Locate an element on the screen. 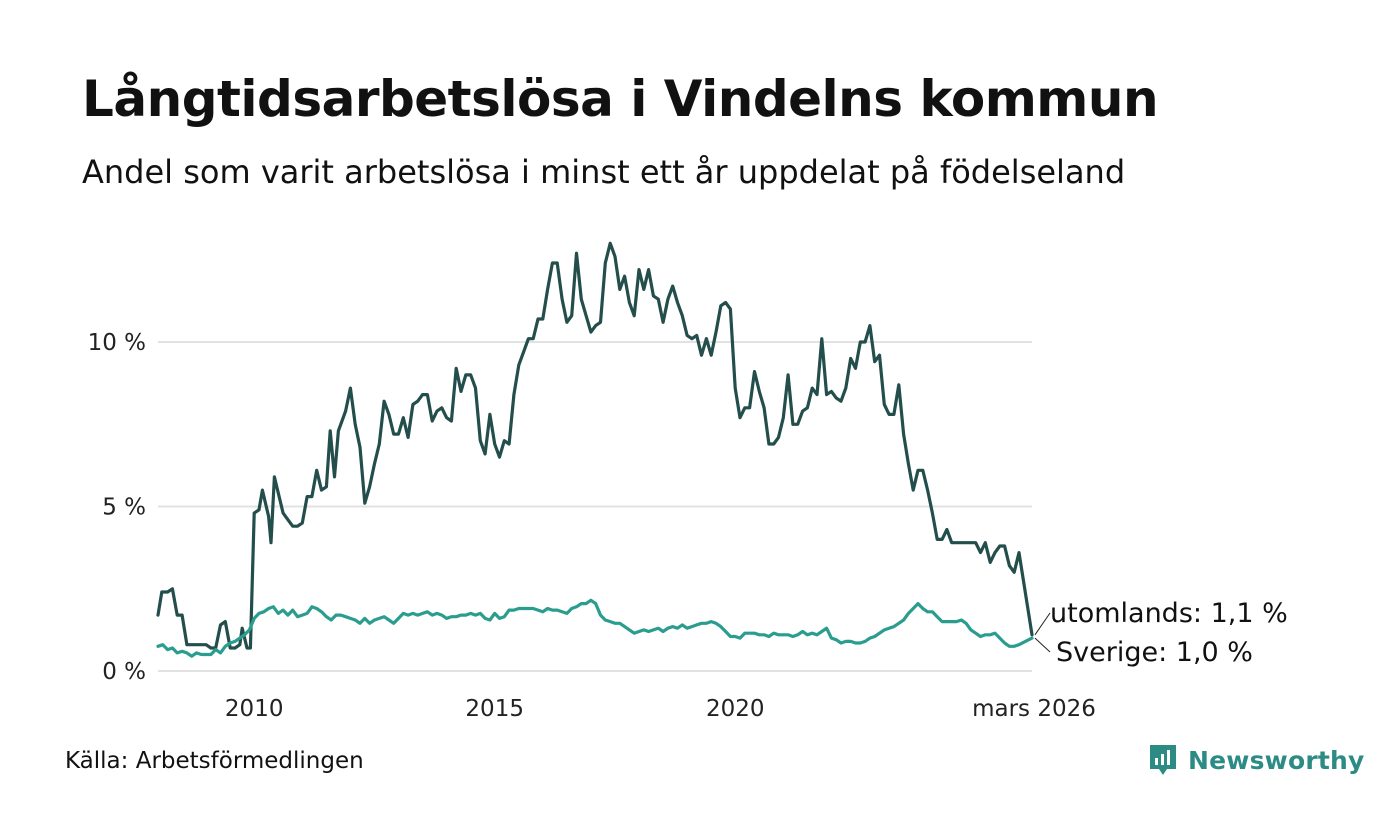 The height and width of the screenshot is (840, 1400). end-label-utomlands: utomlands: 1,1 % is located at coordinates (1169, 613).